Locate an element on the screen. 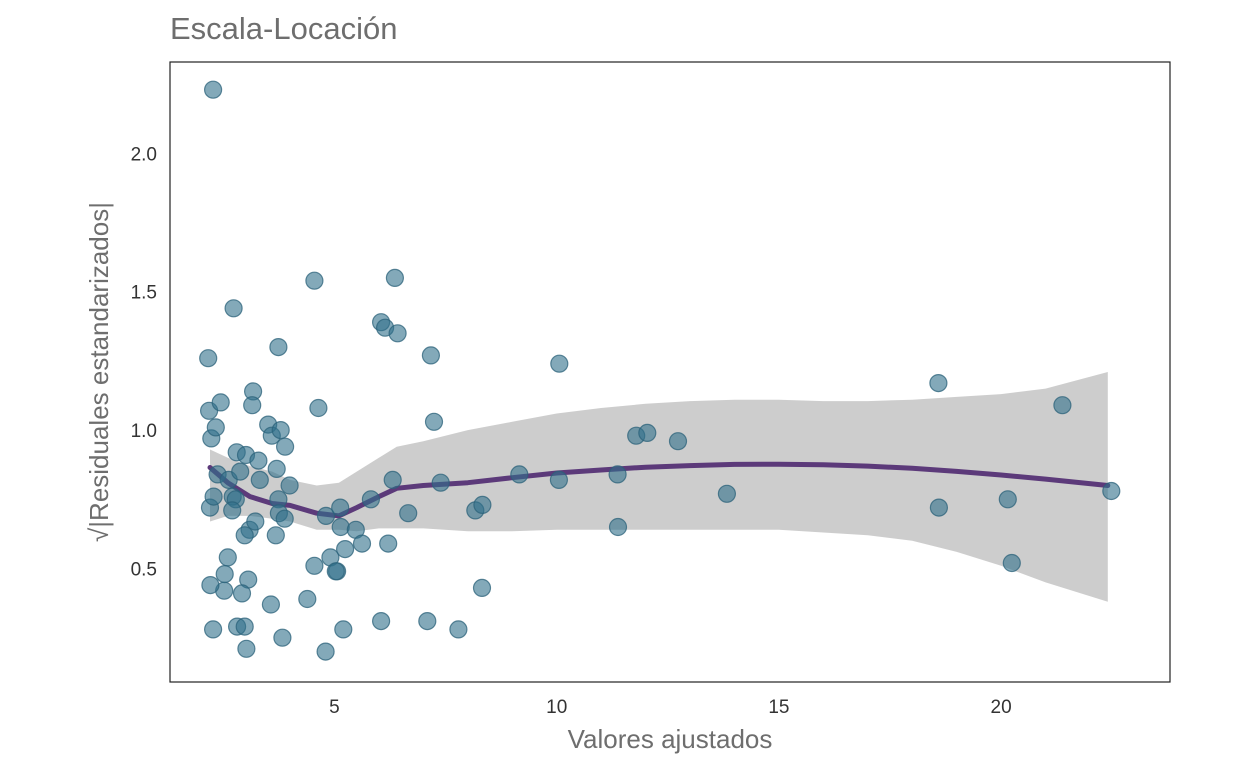 The width and height of the screenshot is (1248, 768). x-tick-label: 10 is located at coordinates (556, 707).